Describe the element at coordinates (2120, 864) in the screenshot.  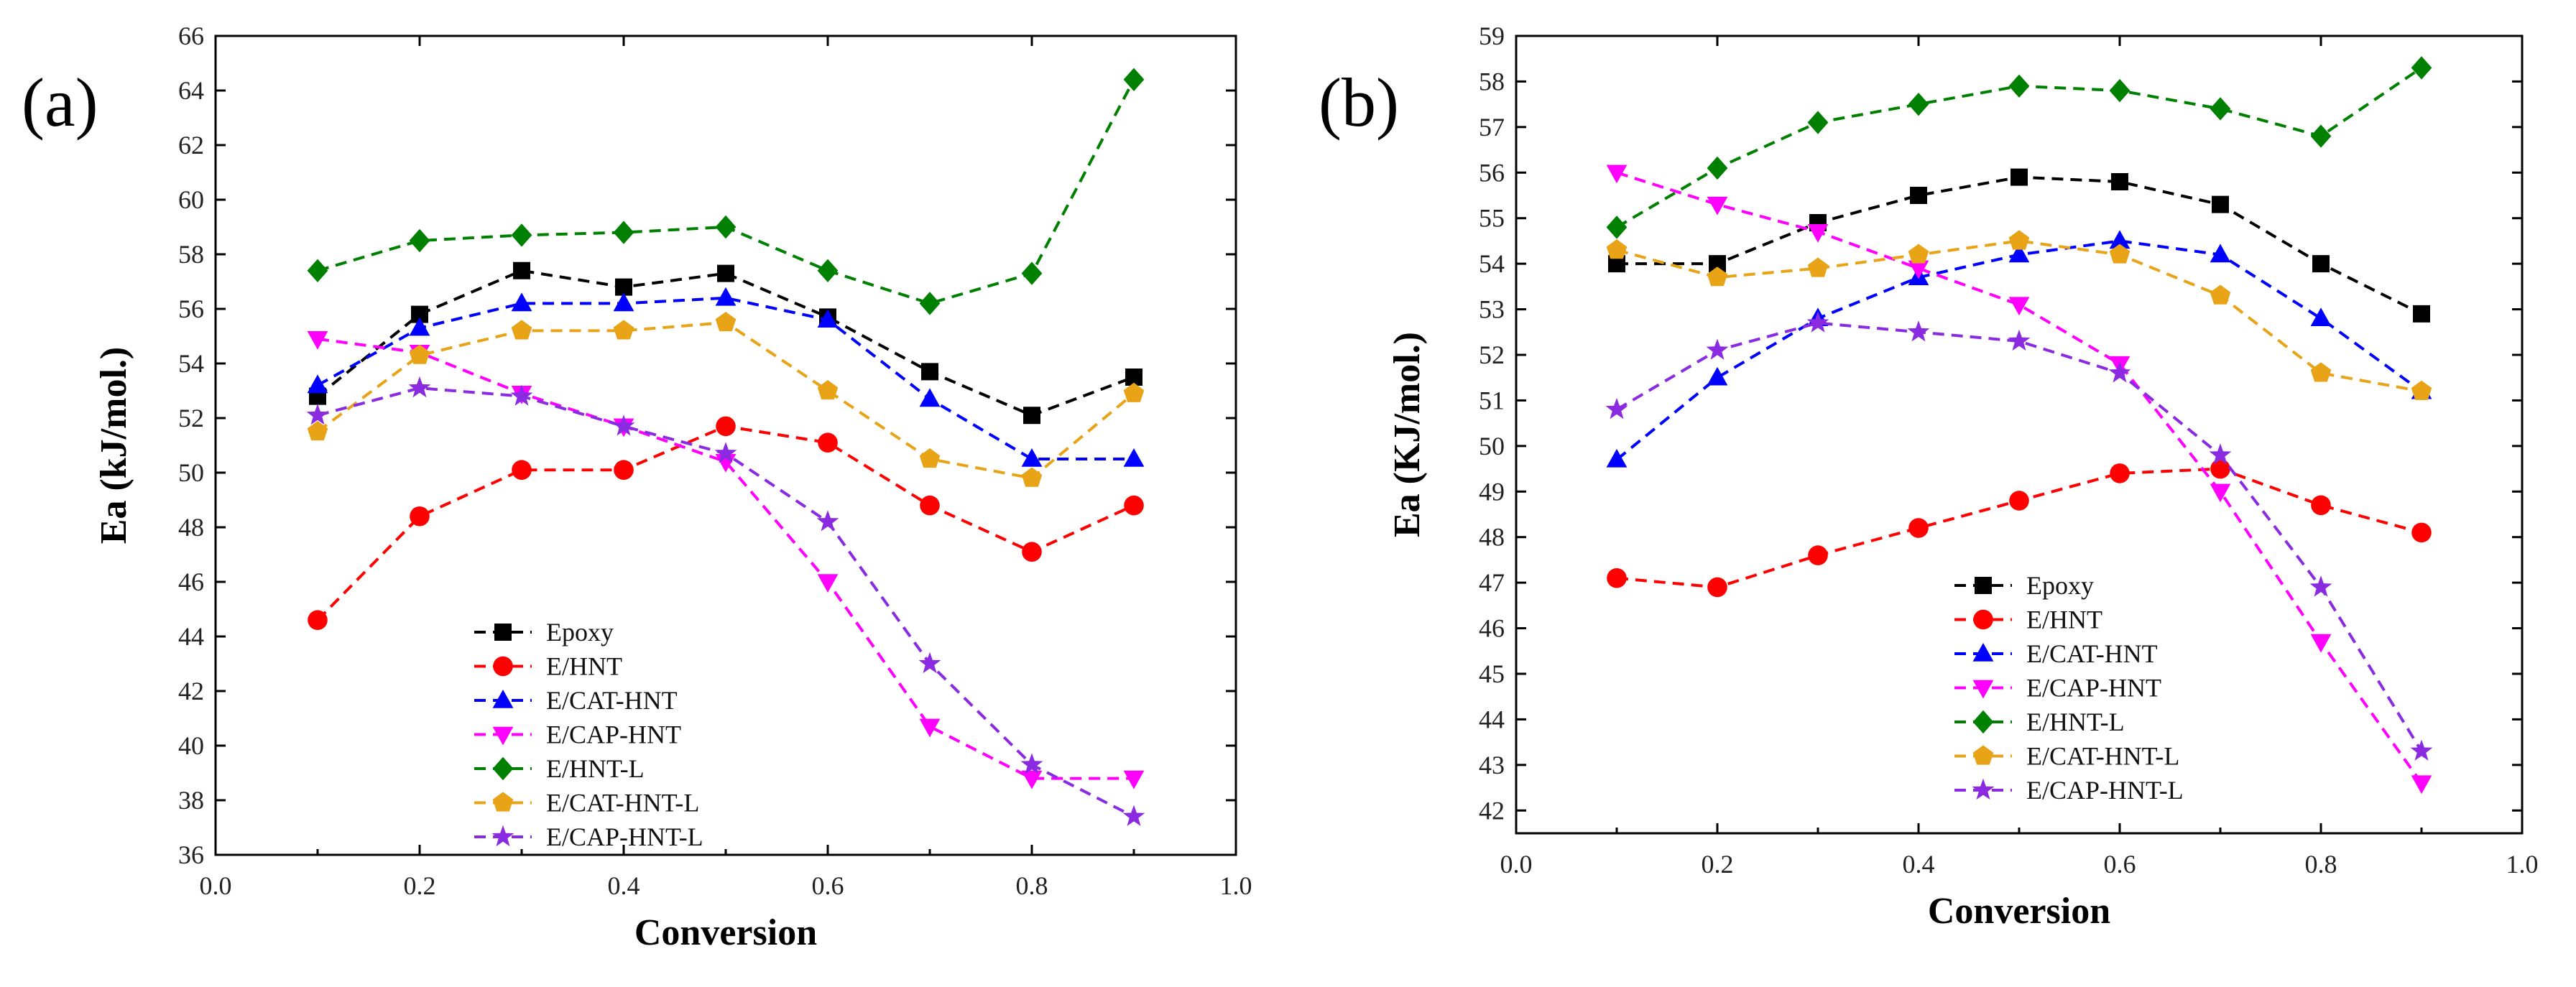
I see `x-tick-label: 0.6` at that location.